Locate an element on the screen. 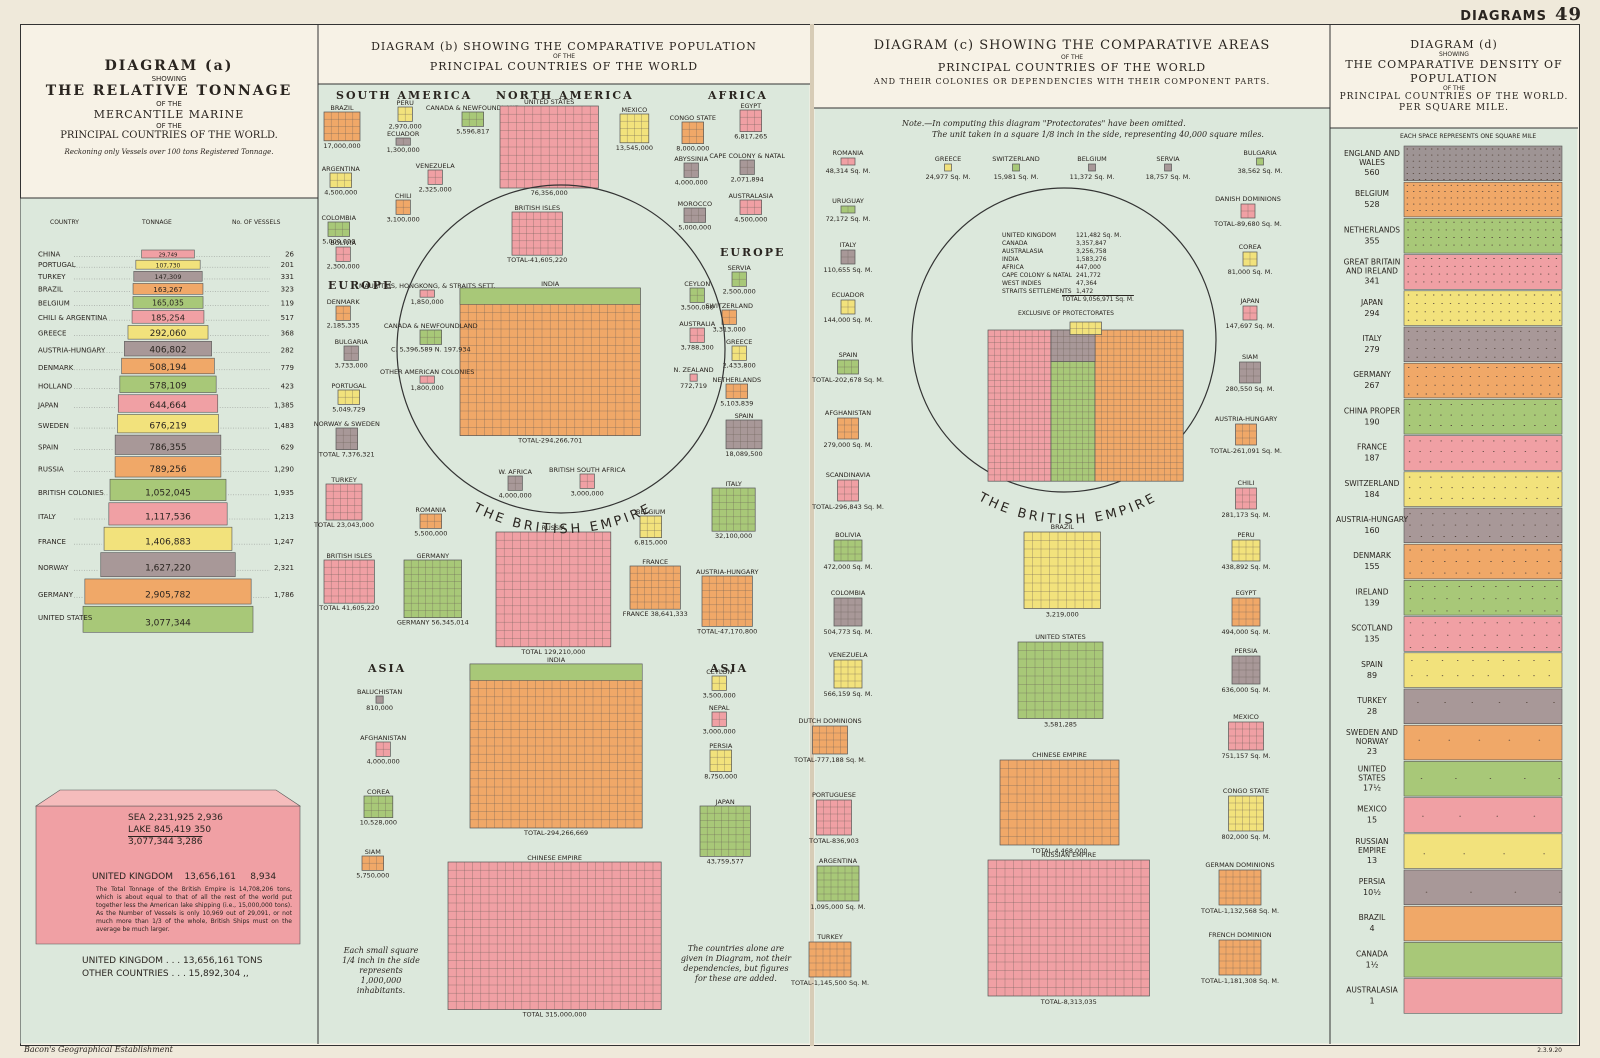  population-value: FRANCE 38,641,333 is located at coordinates (655, 614).